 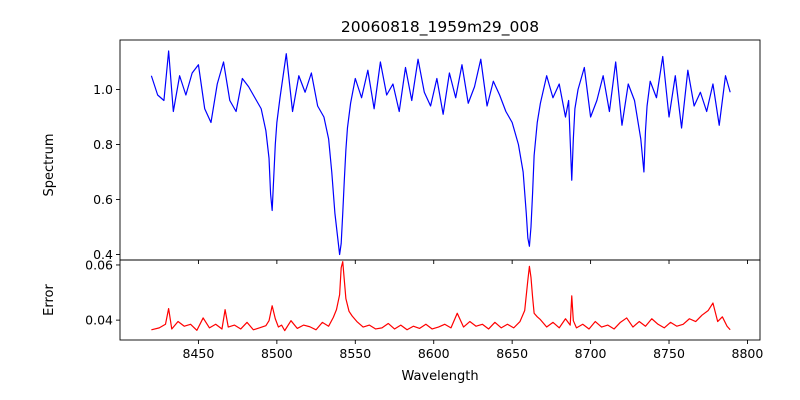 What do you see at coordinates (434, 353) in the screenshot?
I see `error-x-tick-label: 8600` at bounding box center [434, 353].